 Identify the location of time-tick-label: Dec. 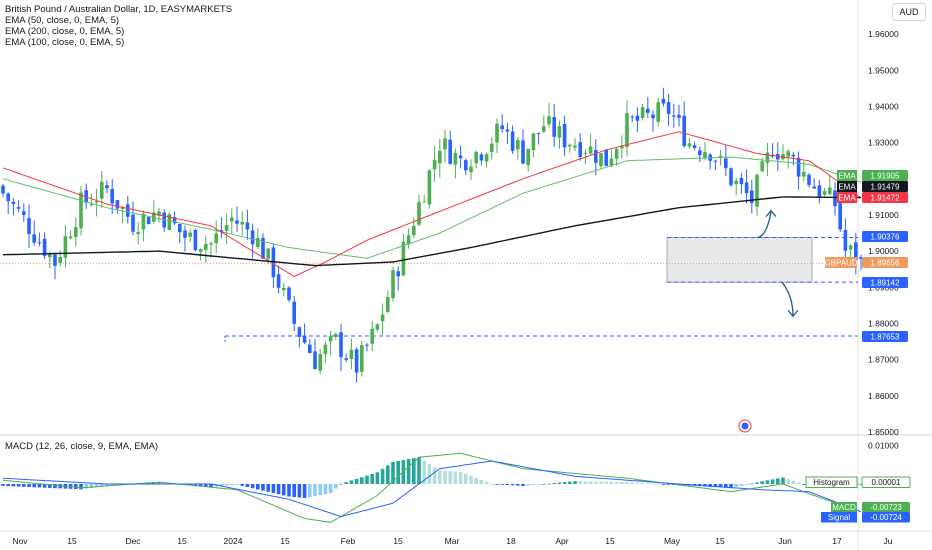
(133, 541).